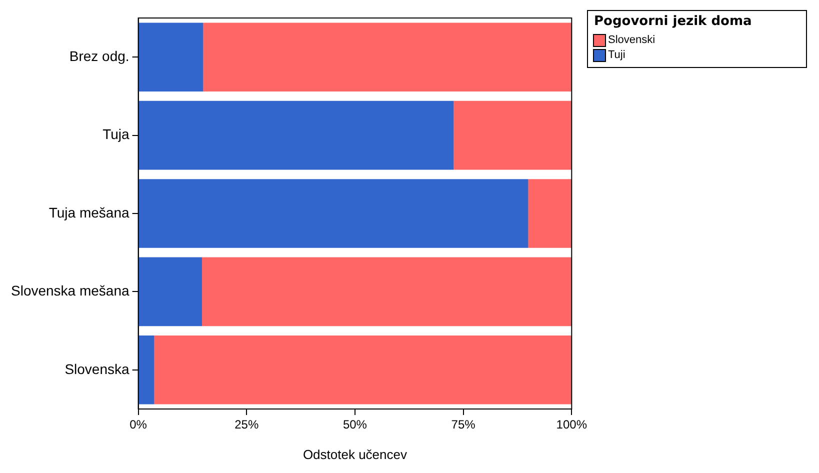 This screenshot has width=819, height=473. What do you see at coordinates (97, 368) in the screenshot?
I see `y-tick-label: Slovenska` at bounding box center [97, 368].